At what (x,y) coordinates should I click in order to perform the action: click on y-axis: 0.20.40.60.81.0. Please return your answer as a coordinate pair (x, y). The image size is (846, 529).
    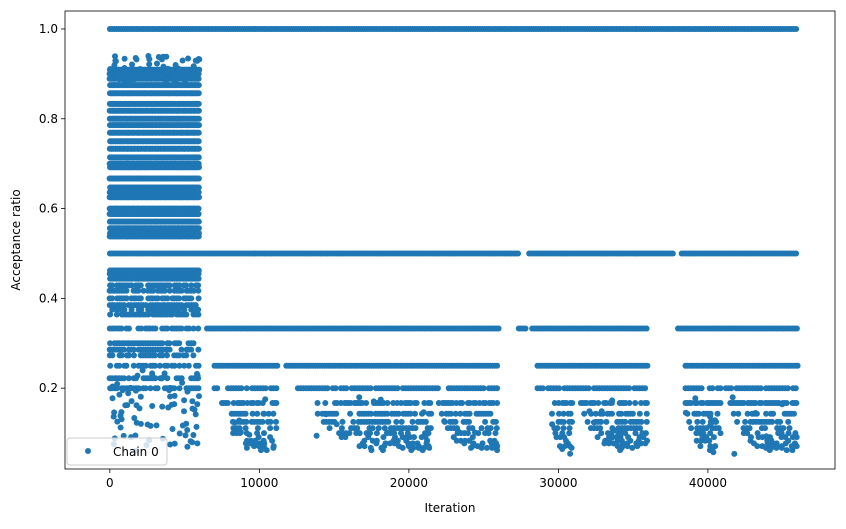
    Looking at the image, I should click on (52, 208).